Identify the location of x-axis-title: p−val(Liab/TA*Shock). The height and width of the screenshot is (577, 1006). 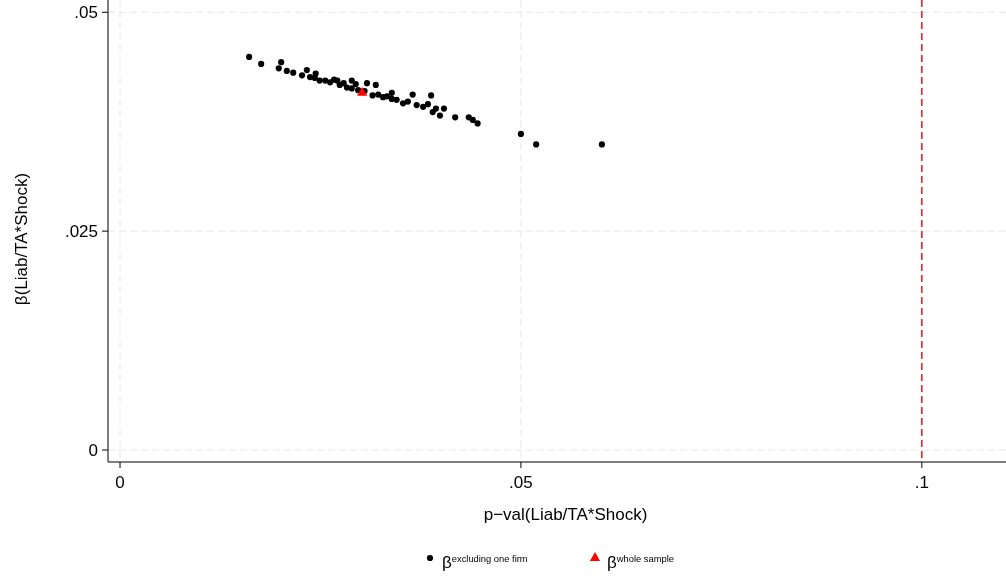
(565, 514).